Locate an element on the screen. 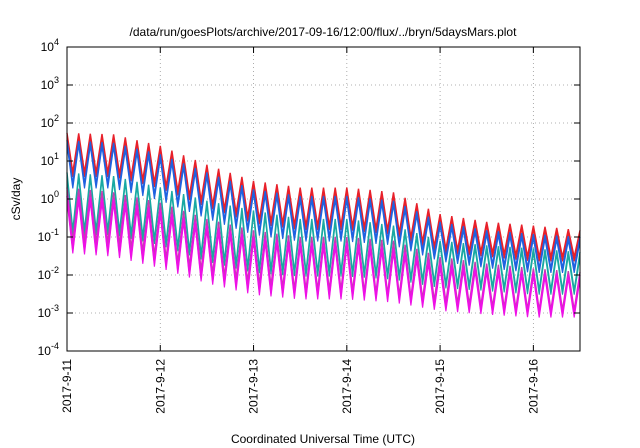  y-tick-label: 10⁰ is located at coordinates (50, 197).